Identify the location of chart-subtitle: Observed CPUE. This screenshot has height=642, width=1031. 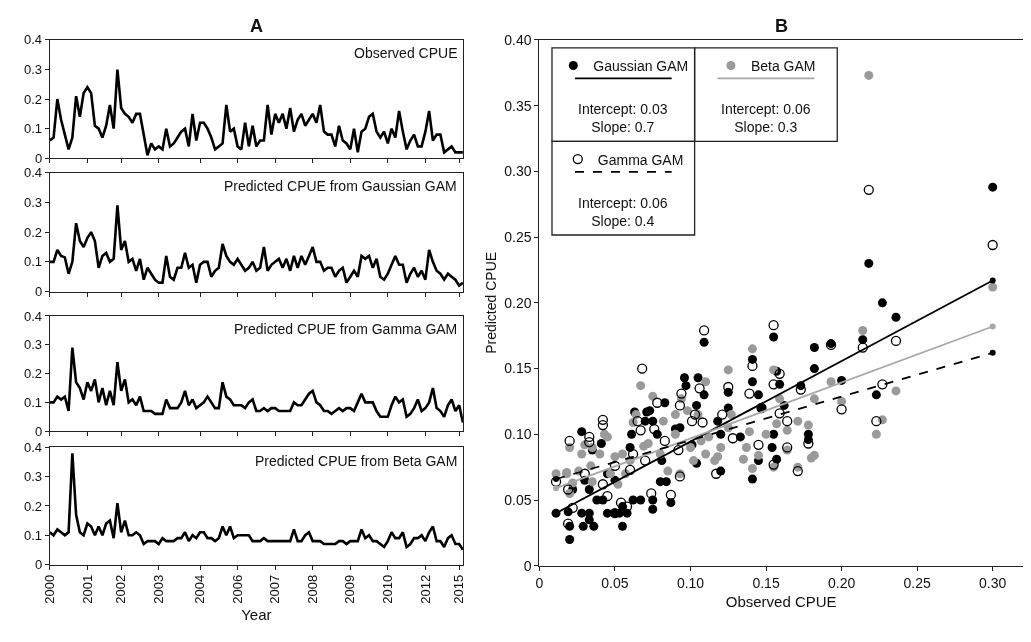
(406, 53).